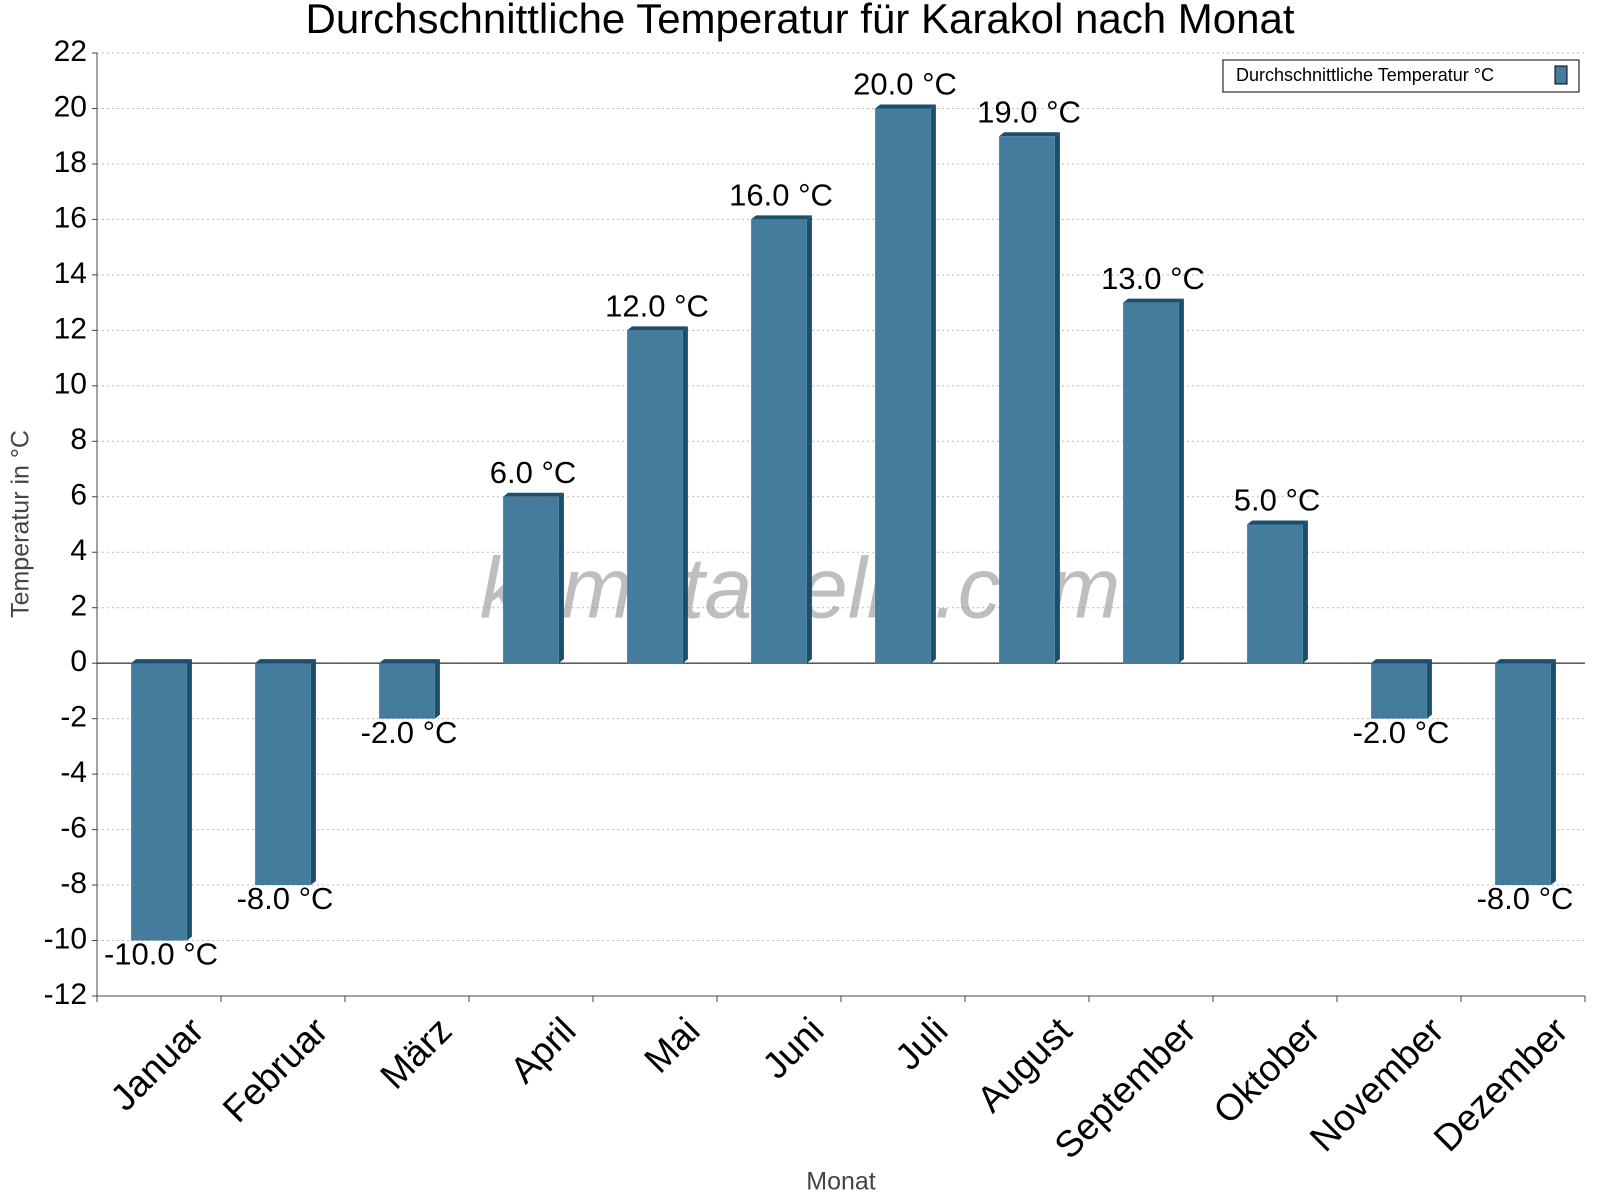 This screenshot has width=1600, height=1200. What do you see at coordinates (70, 328) in the screenshot?
I see `y-tick-label: 12` at bounding box center [70, 328].